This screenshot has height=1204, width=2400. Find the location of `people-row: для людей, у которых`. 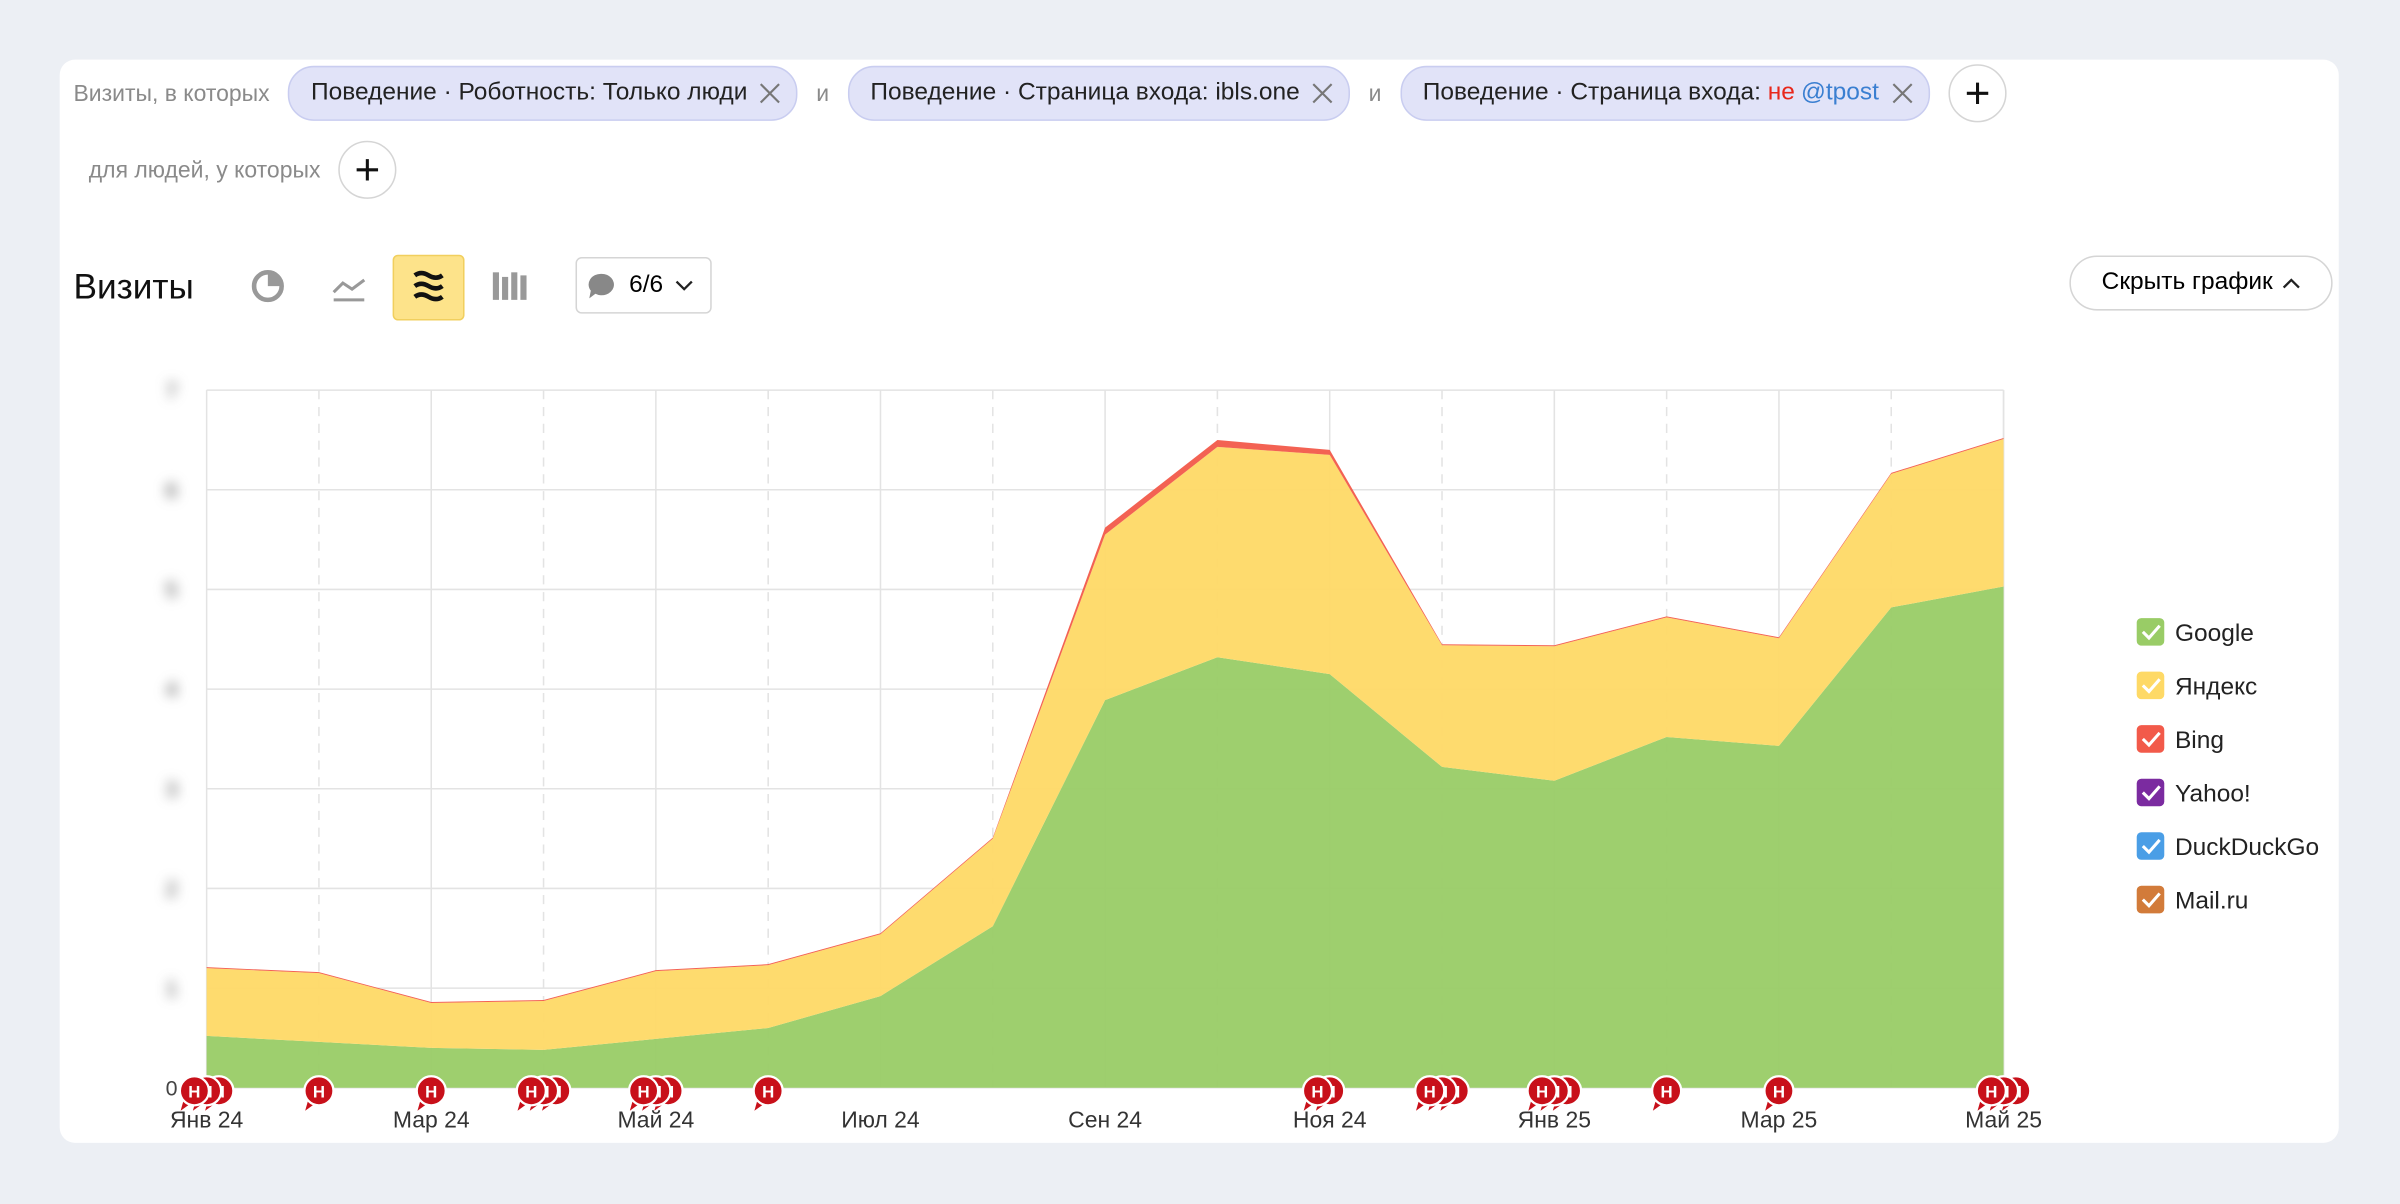

people-row: для людей, у которых is located at coordinates (242, 169).